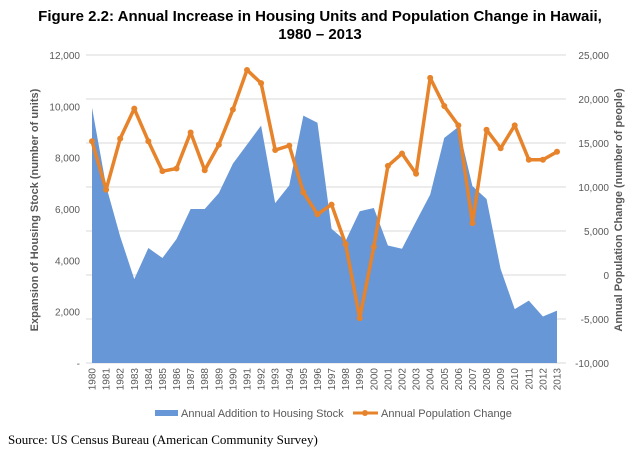  I want to click on x-tick-label: 2009, so click(501, 379).